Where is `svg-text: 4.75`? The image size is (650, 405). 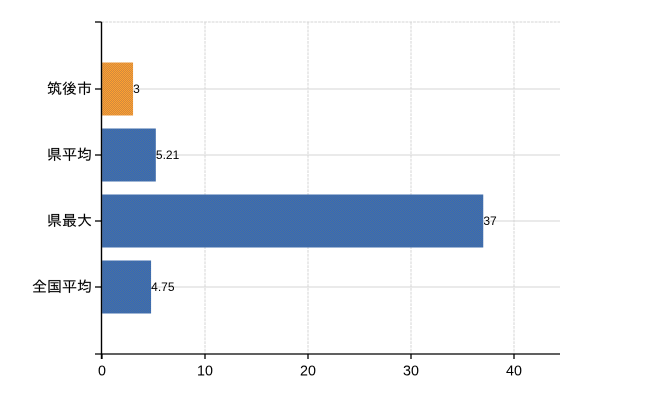 svg-text: 4.75 is located at coordinates (163, 287).